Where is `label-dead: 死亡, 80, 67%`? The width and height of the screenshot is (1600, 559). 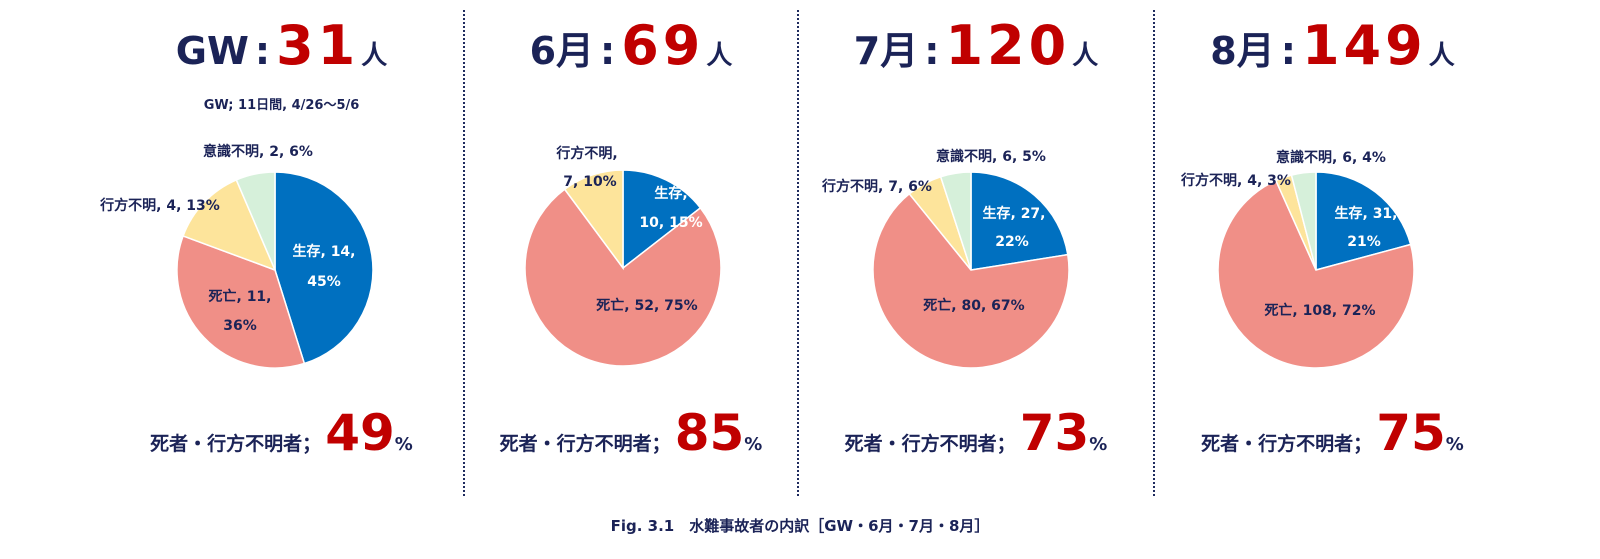 label-dead: 死亡, 80, 67% is located at coordinates (973, 305).